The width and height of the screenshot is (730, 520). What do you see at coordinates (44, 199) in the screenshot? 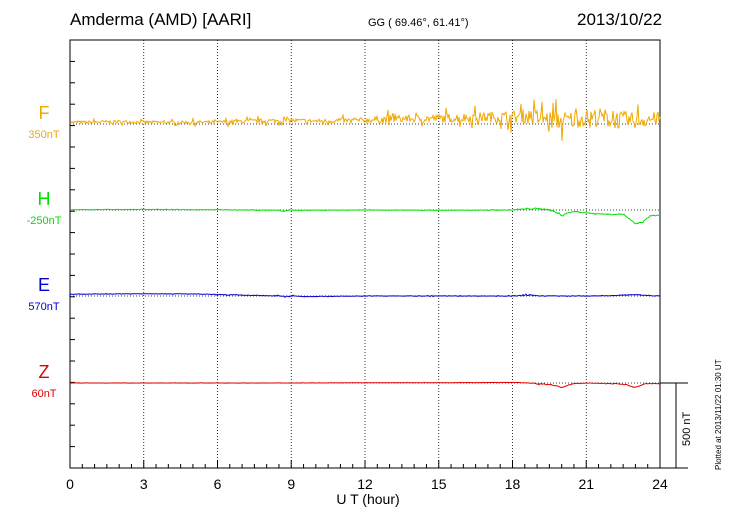
I see `series-label-H: H` at bounding box center [44, 199].